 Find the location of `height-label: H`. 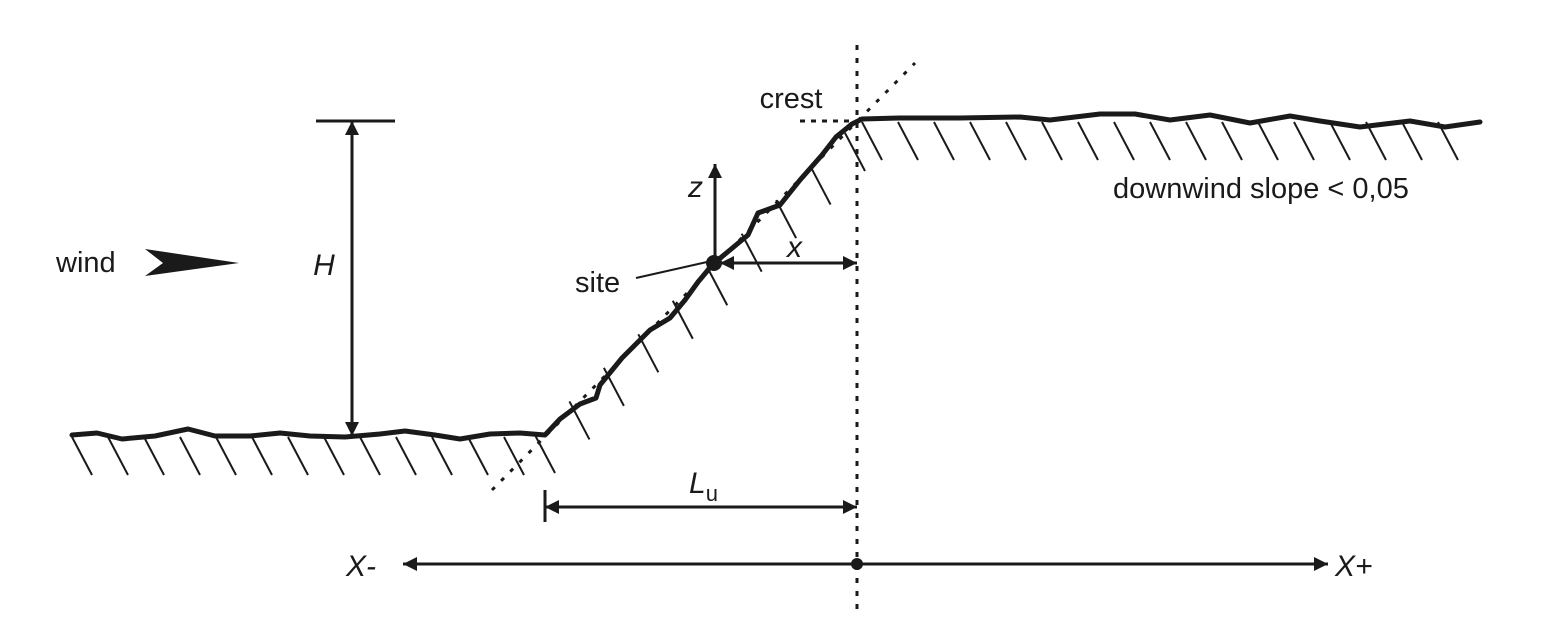

height-label: H is located at coordinates (324, 265).